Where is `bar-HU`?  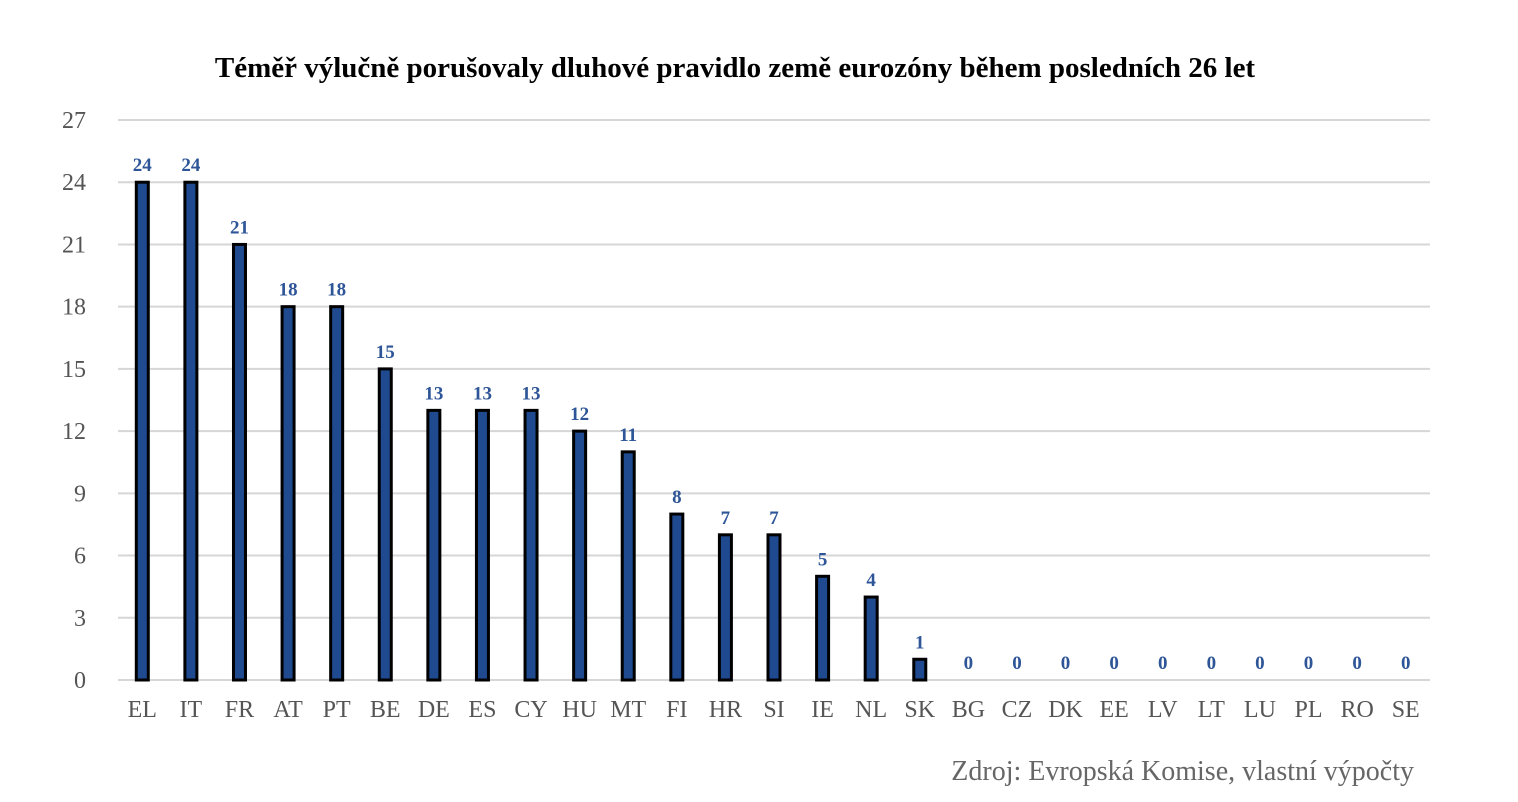
bar-HU is located at coordinates (580, 555).